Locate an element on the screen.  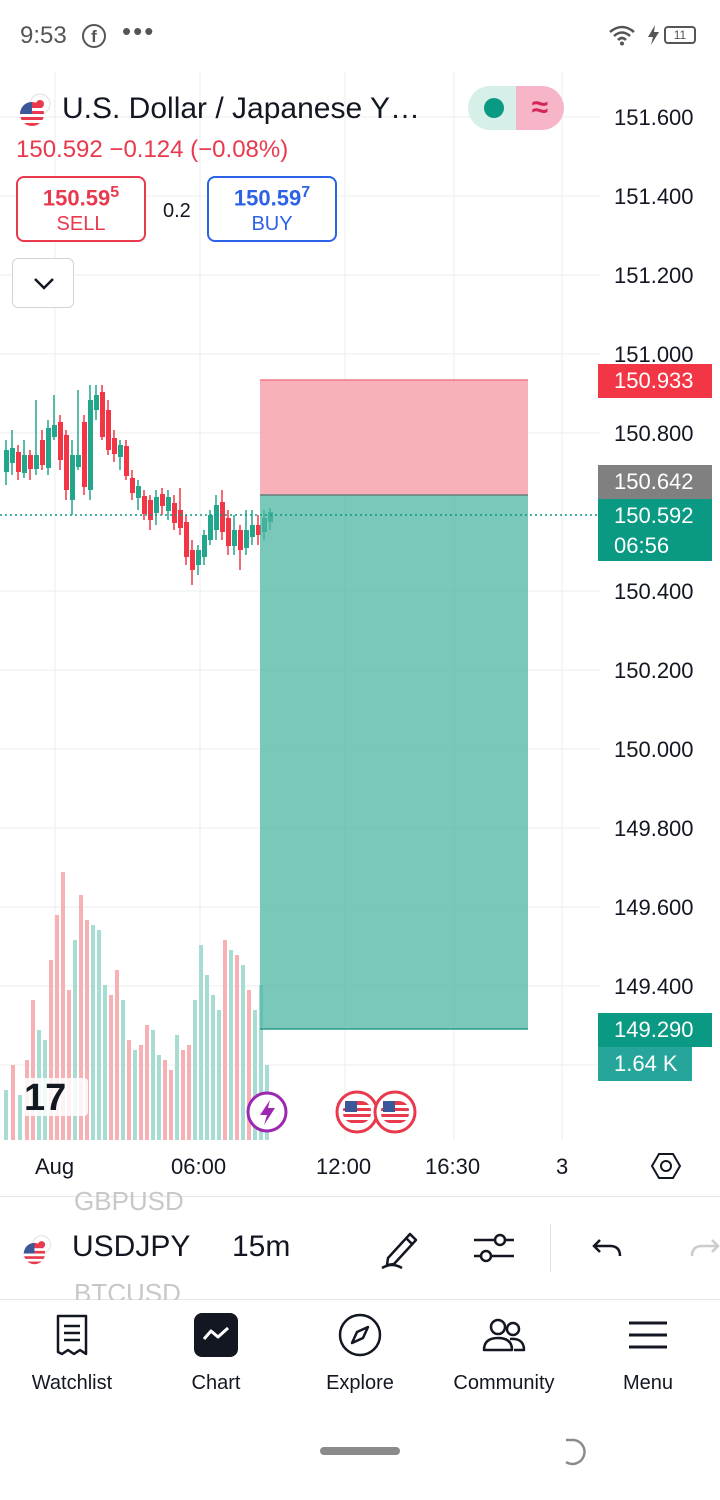
nav-menu-label: Menu is located at coordinates (648, 1383).